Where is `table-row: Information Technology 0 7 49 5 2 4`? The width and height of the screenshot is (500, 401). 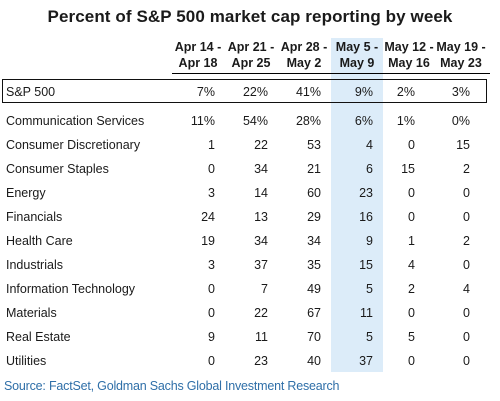
table-row: Information Technology 0 7 49 5 2 4 is located at coordinates (250, 289).